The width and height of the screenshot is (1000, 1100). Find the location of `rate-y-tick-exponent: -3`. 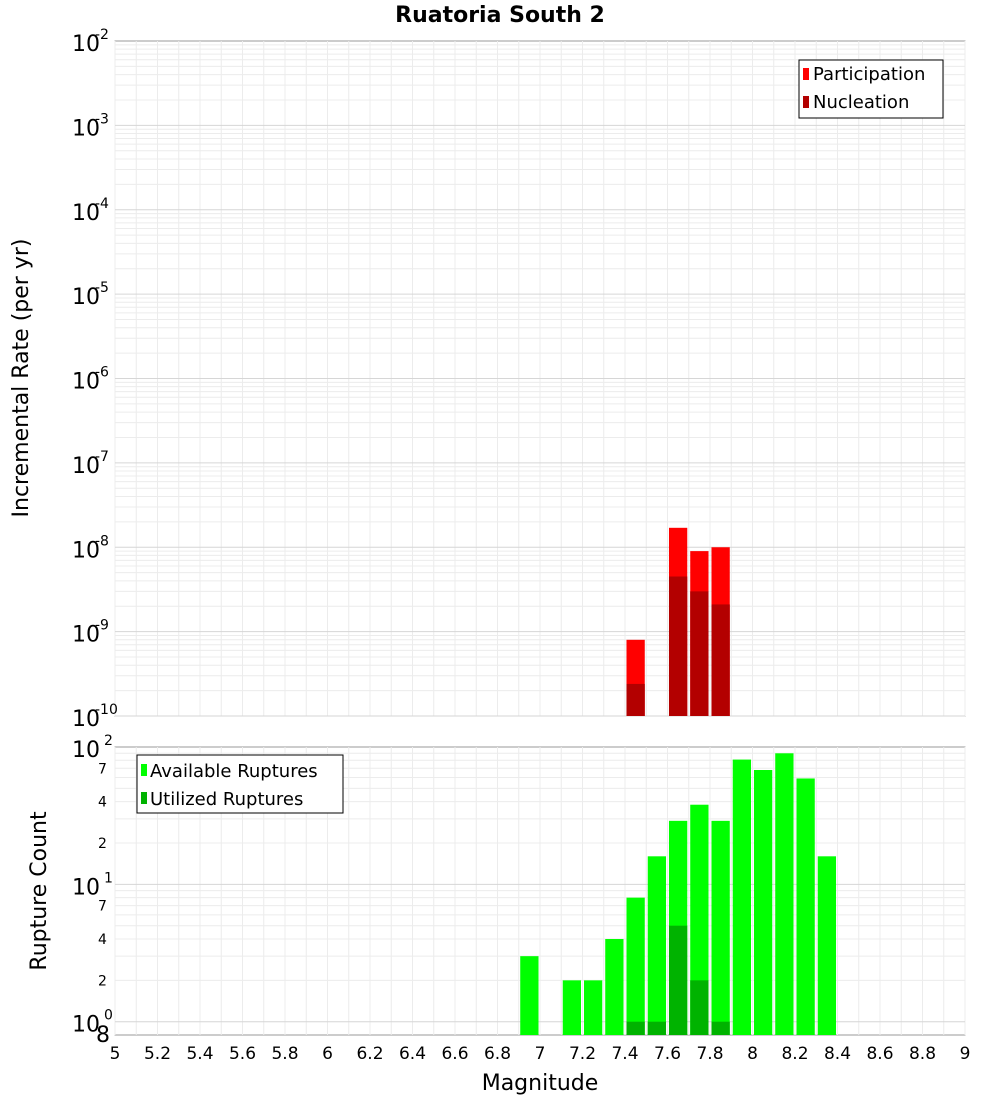

rate-y-tick-exponent: -3 is located at coordinates (102, 119).